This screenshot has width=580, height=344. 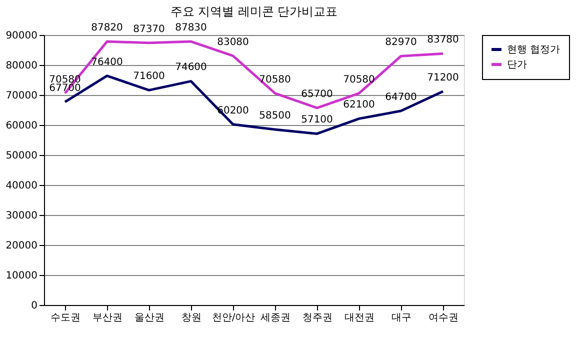 What do you see at coordinates (443, 318) in the screenshot?
I see `x-tick-label: 여수권` at bounding box center [443, 318].